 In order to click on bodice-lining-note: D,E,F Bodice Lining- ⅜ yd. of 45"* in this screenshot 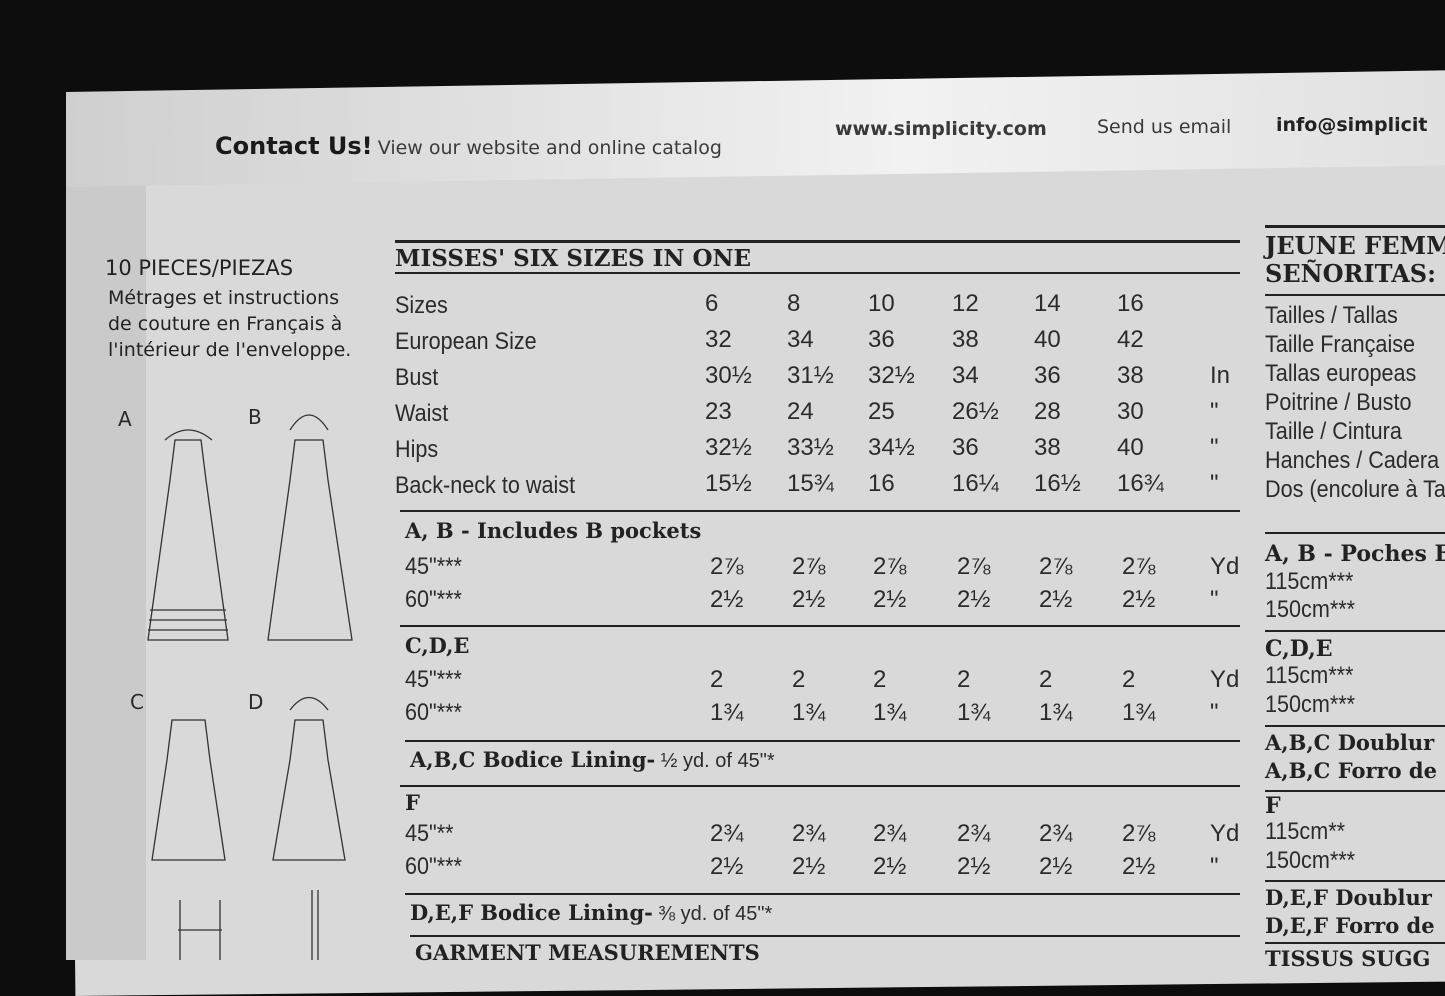, I will do `click(591, 913)`.